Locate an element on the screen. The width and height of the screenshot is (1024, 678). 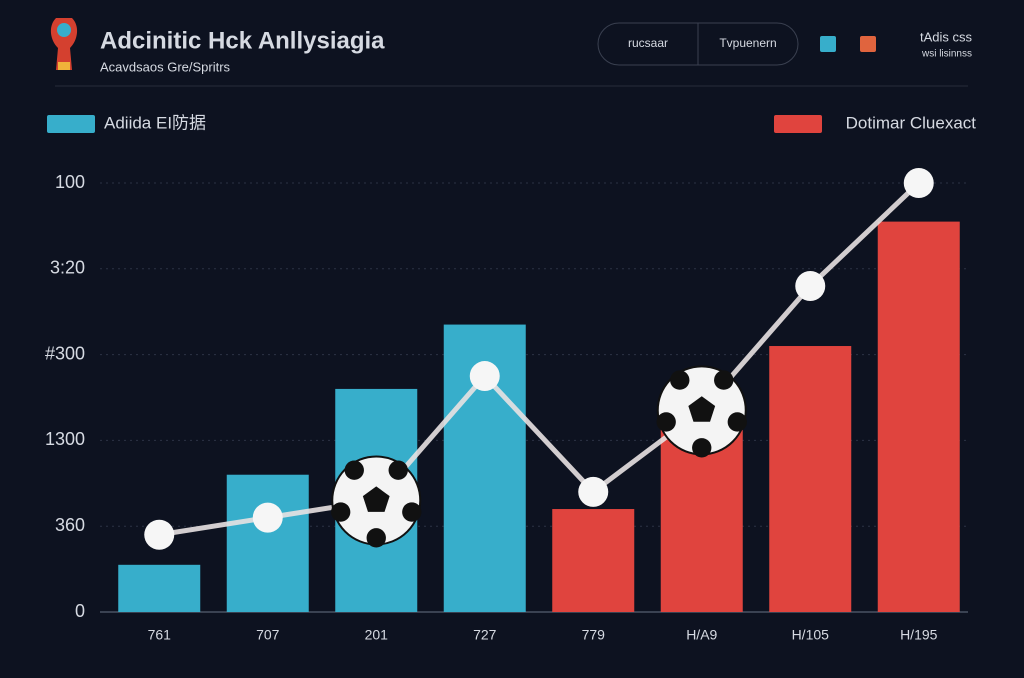
toggle-button: Tvpuenern is located at coordinates (747, 43).